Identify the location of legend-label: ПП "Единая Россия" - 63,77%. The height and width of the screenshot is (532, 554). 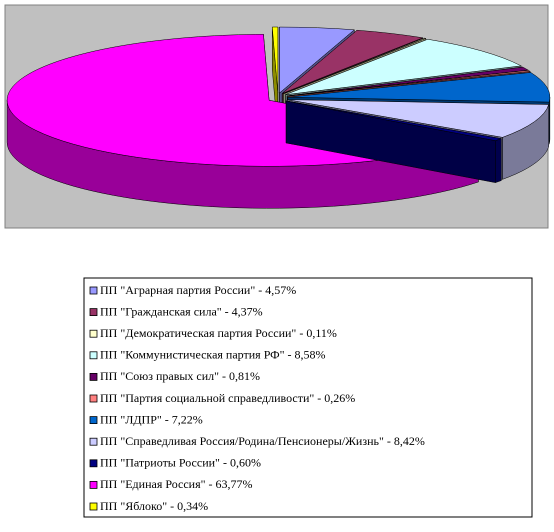
(176, 484).